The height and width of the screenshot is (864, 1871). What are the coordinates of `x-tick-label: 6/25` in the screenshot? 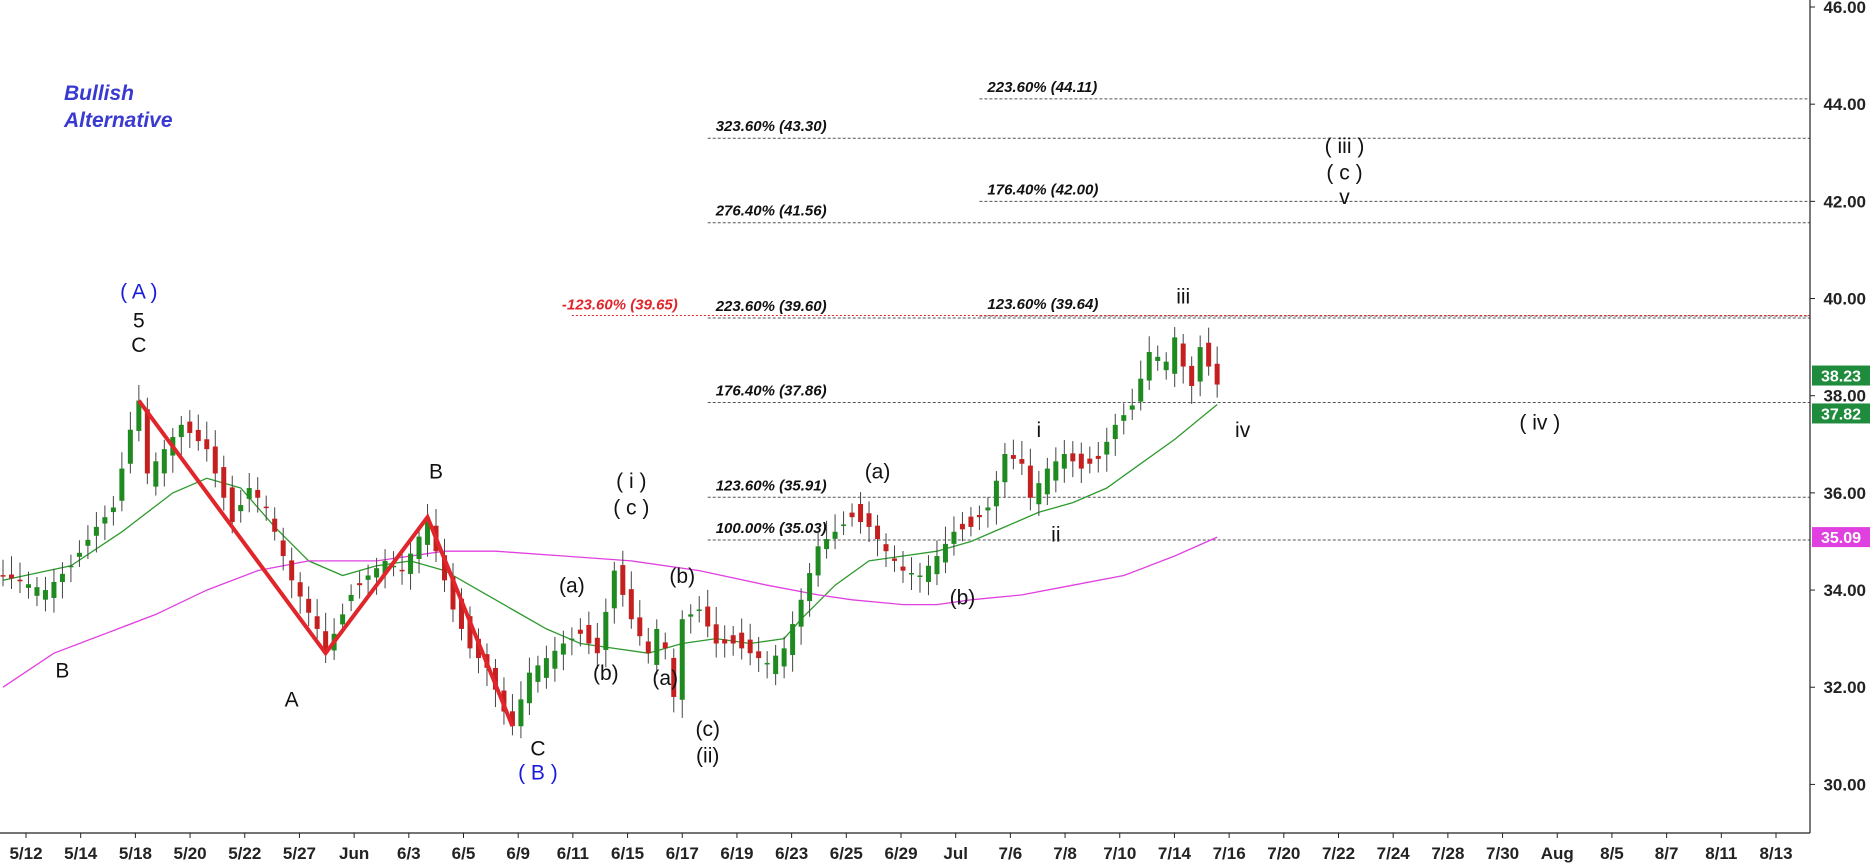 It's located at (846, 853).